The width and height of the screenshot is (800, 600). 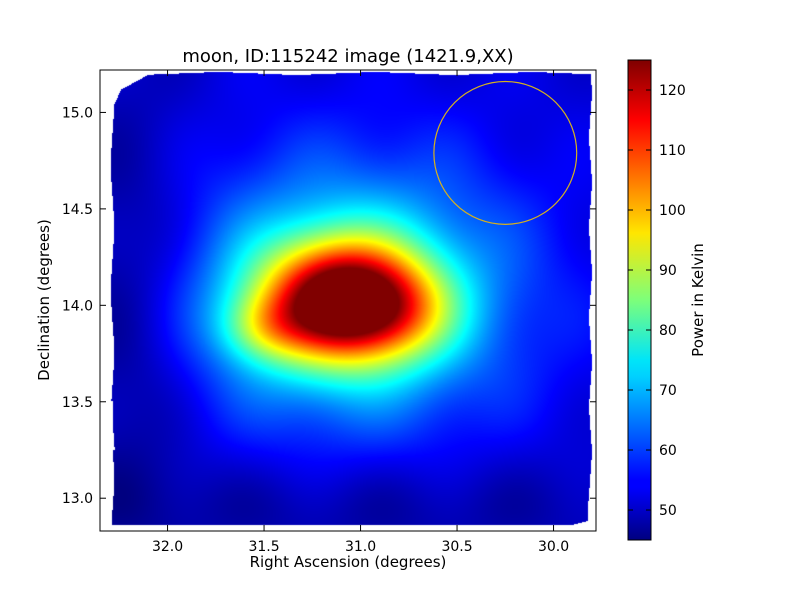 What do you see at coordinates (77, 403) in the screenshot?
I see `y-tick-label: 13.5` at bounding box center [77, 403].